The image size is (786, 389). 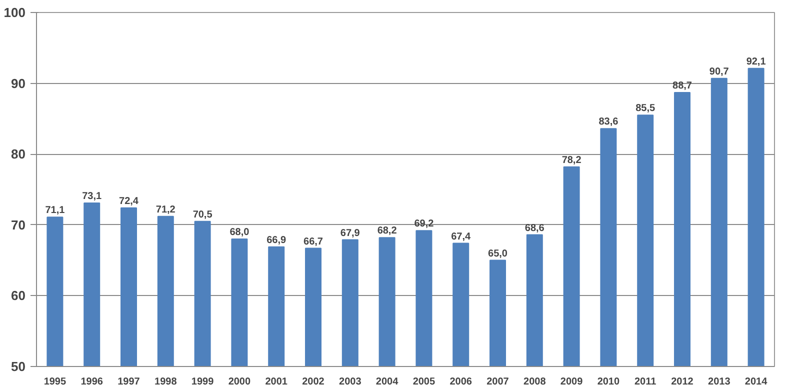 I want to click on x-tick-label: 2005, so click(x=424, y=382).